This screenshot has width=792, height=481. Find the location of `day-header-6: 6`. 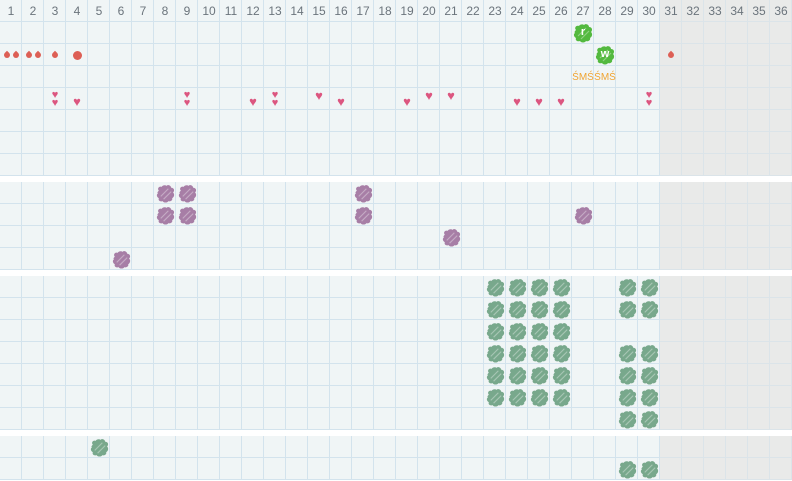

day-header-6: 6 is located at coordinates (121, 11).